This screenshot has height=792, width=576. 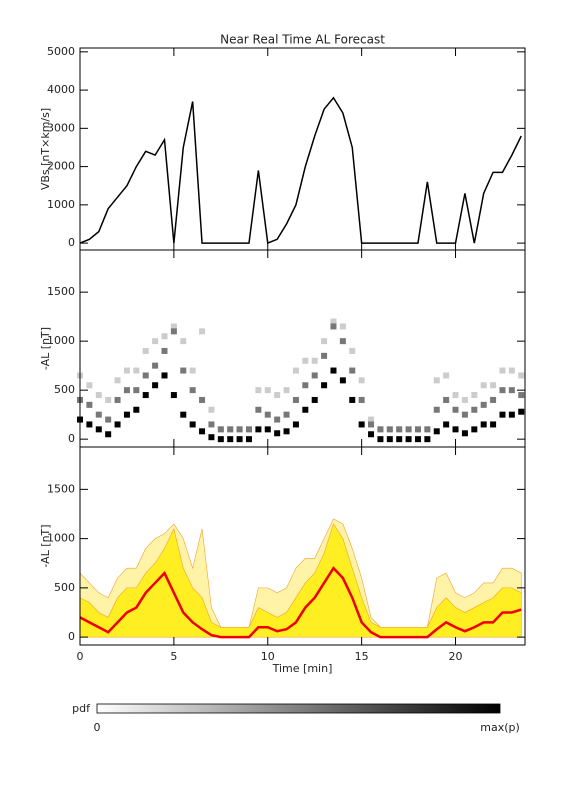 I want to click on x-axis-label: Time [min], so click(x=302, y=668).